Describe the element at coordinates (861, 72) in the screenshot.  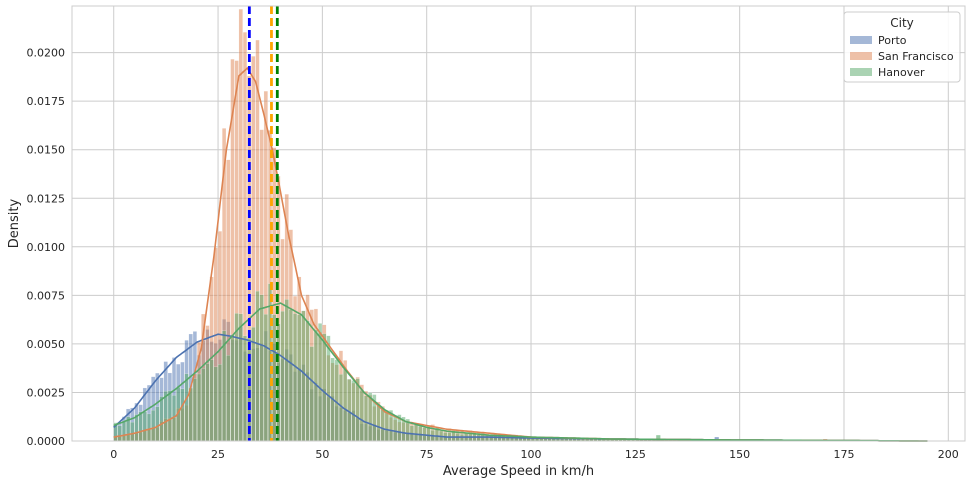
I see `legend-swatch-hanover` at that location.